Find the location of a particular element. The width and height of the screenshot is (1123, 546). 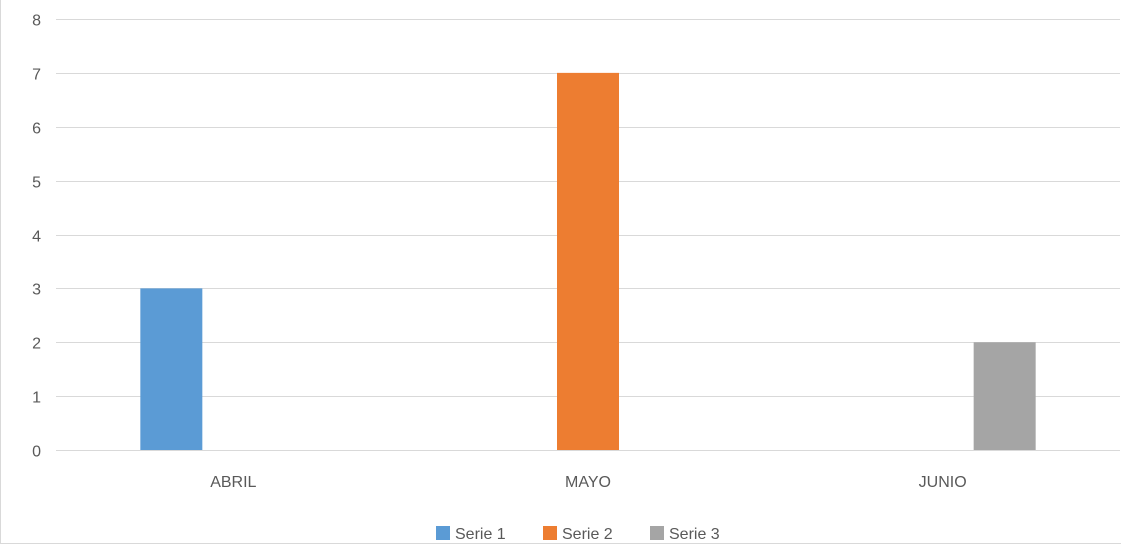

legend: Serie 1 Serie 2 Serie 3 is located at coordinates (578, 534).